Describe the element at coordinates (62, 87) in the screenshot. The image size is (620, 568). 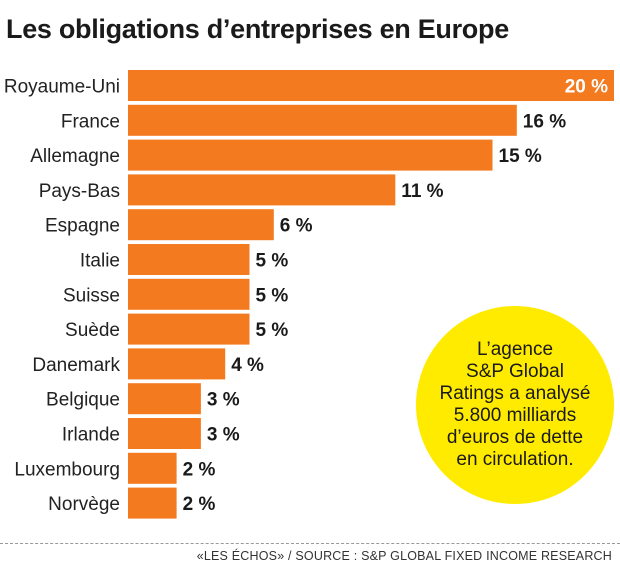
I see `category-label: Royaume-Uni` at that location.